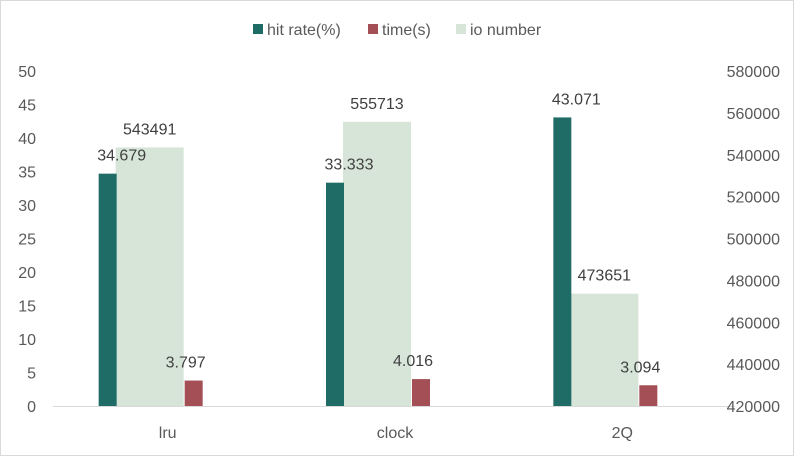  Describe the element at coordinates (27, 106) in the screenshot. I see `y-left-tick-label: 45` at that location.